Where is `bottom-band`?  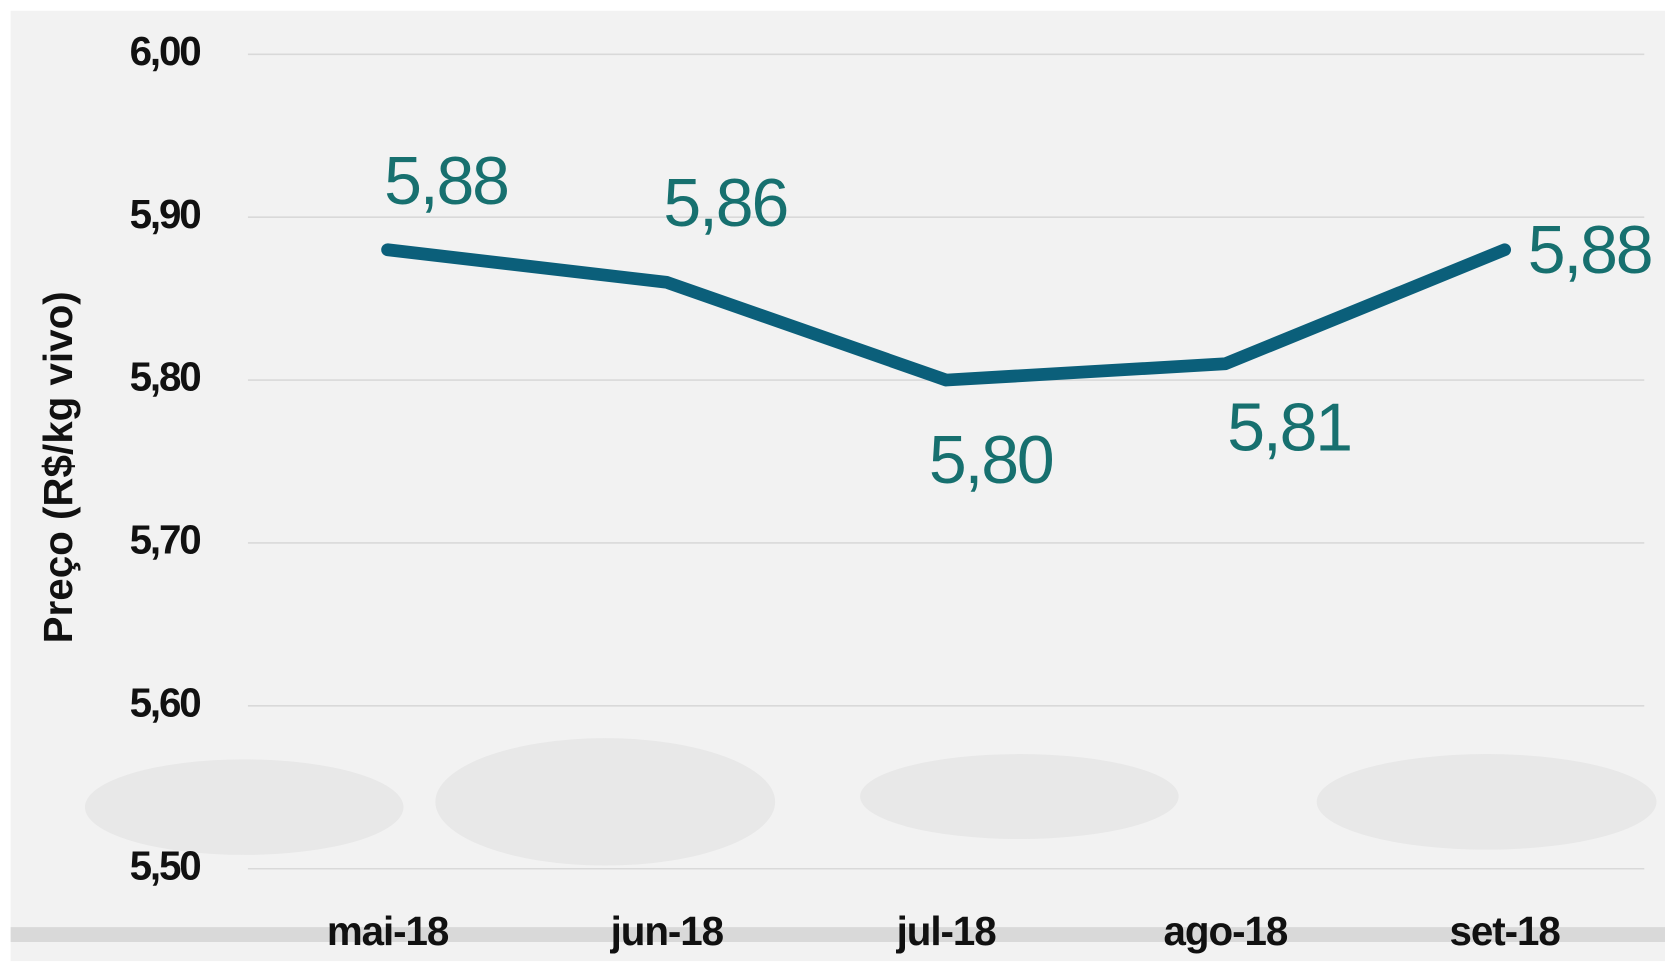
bottom-band is located at coordinates (837, 935).